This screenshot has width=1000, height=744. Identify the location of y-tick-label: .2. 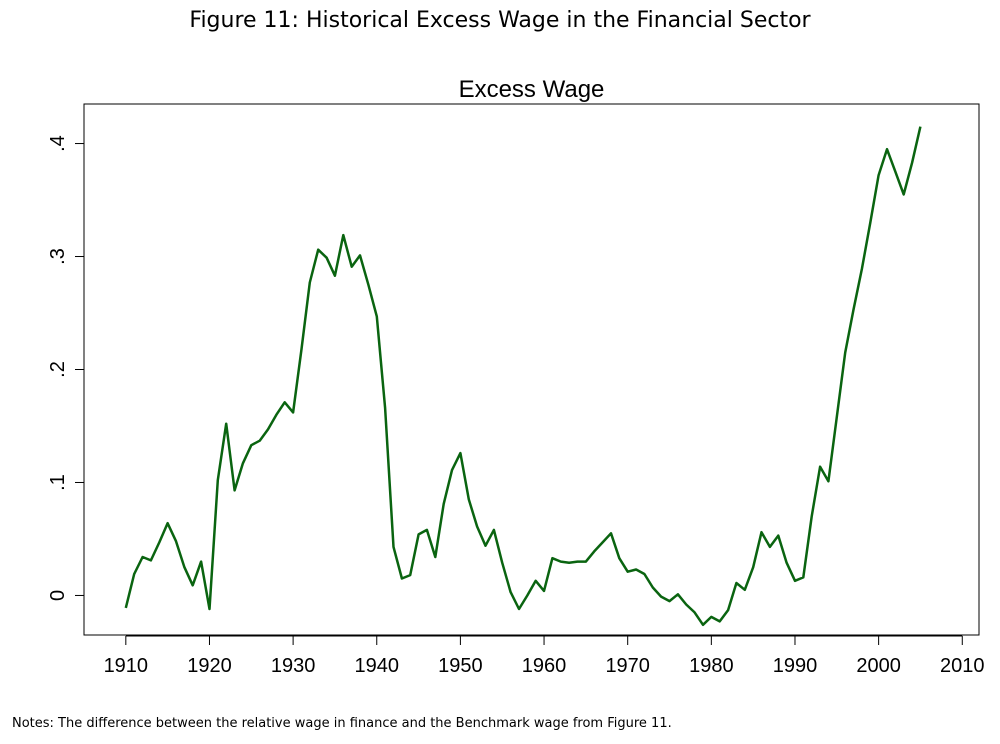
(58, 369).